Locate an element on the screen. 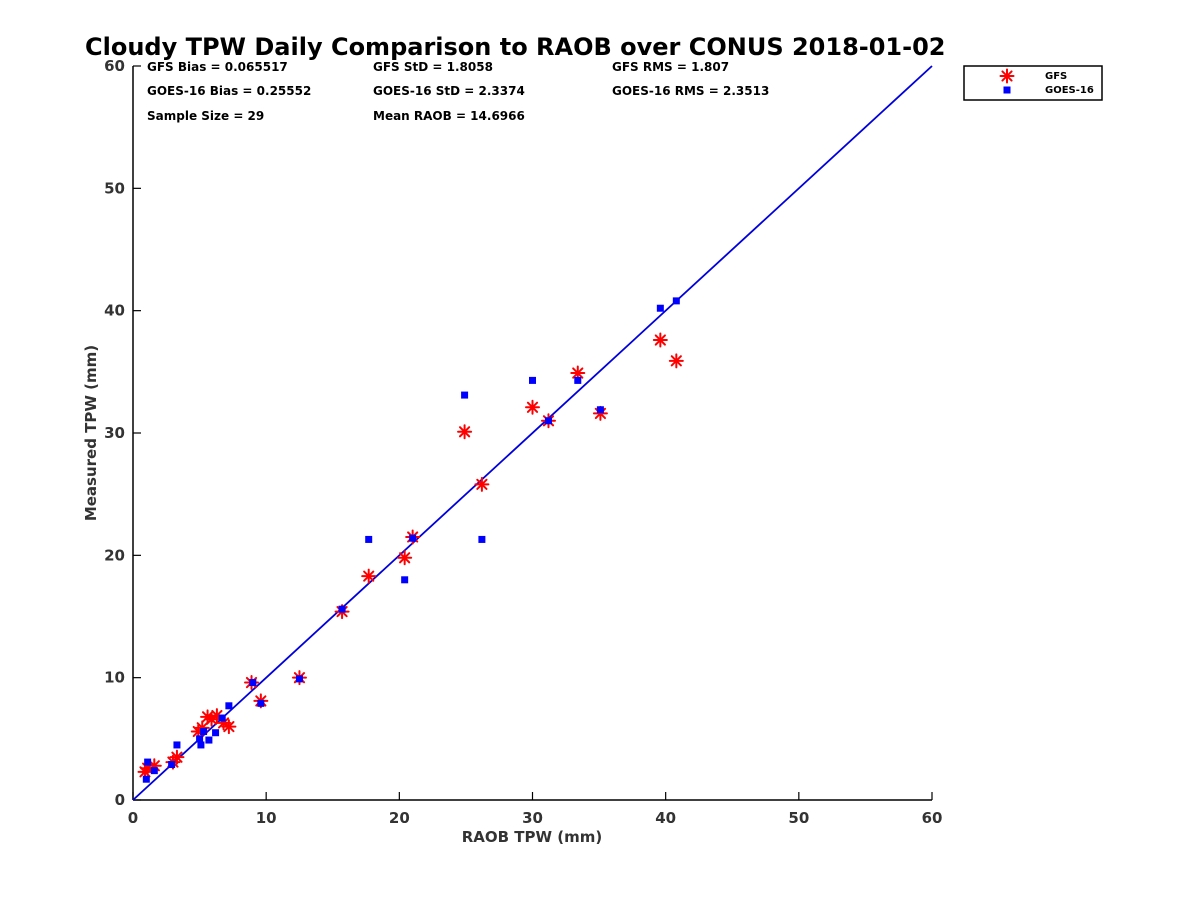  x-tick-label: 50 is located at coordinates (798, 818).